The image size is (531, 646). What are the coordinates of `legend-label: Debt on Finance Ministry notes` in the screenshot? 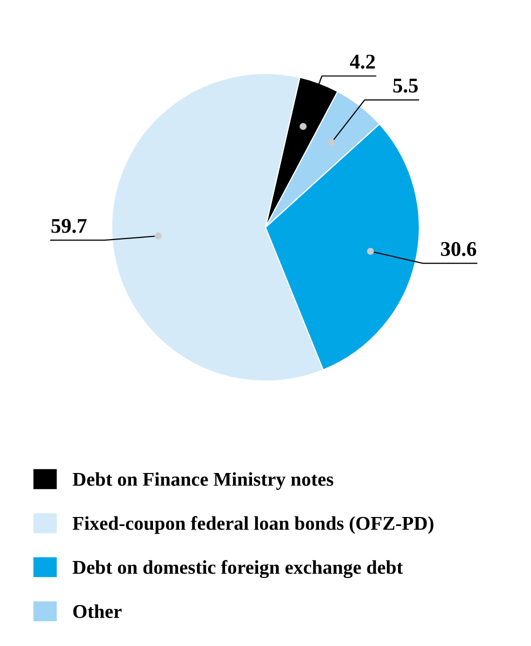 It's located at (203, 481).